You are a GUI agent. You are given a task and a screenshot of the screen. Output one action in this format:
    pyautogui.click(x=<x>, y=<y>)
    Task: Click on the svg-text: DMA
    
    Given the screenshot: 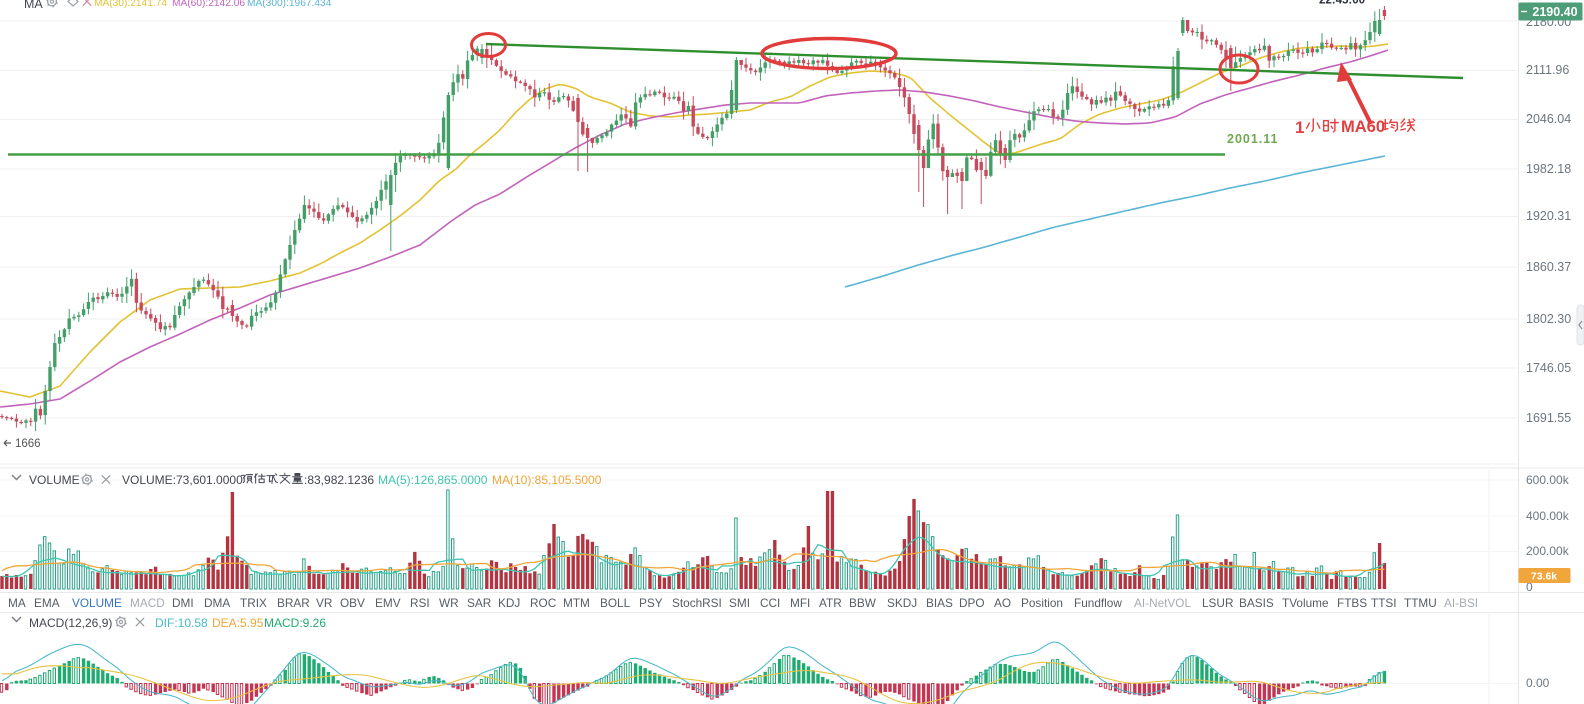 What is the action you would take?
    pyautogui.click(x=217, y=603)
    